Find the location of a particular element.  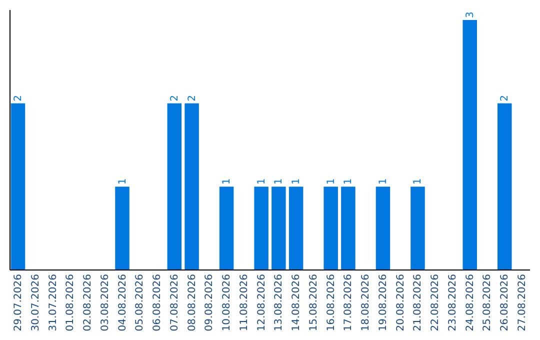

x-tick-label: 23.08.2026 is located at coordinates (452, 303).